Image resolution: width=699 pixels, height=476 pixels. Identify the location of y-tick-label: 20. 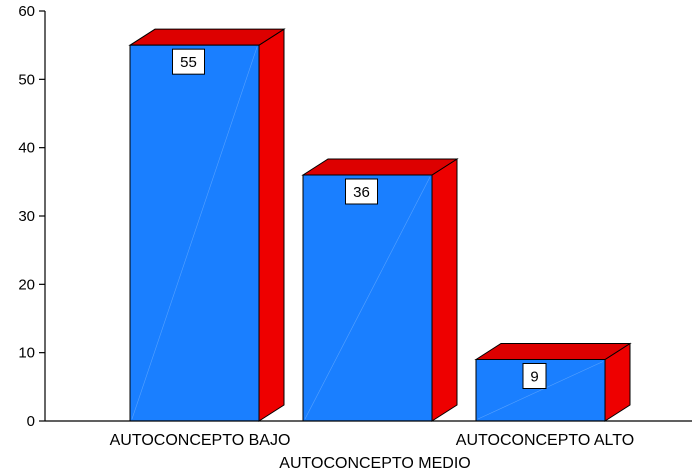
(26, 284).